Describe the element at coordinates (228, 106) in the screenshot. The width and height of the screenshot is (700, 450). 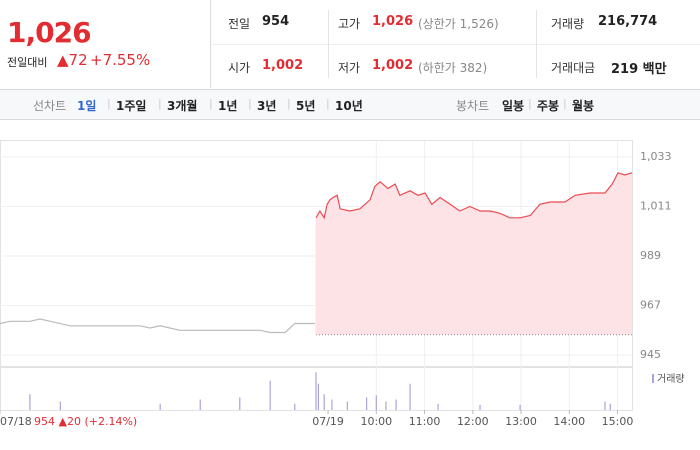
I see `period-tab: 1년` at that location.